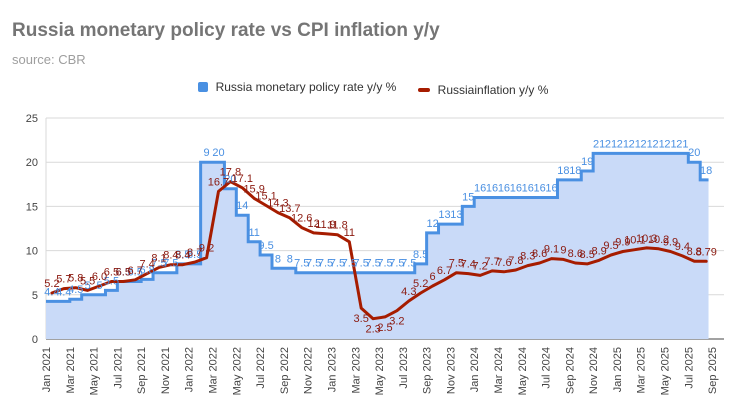 The image size is (746, 419). Describe the element at coordinates (658, 240) in the screenshot. I see `data-label-inflation: 10.2` at that location.